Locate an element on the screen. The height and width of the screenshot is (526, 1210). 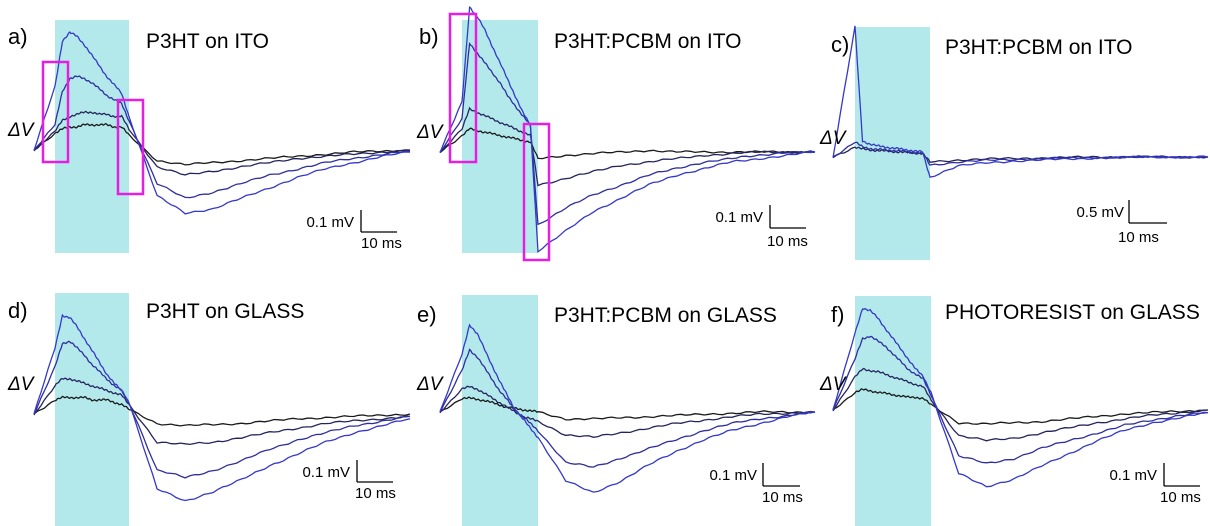
panel-label: d) is located at coordinates (18, 310).